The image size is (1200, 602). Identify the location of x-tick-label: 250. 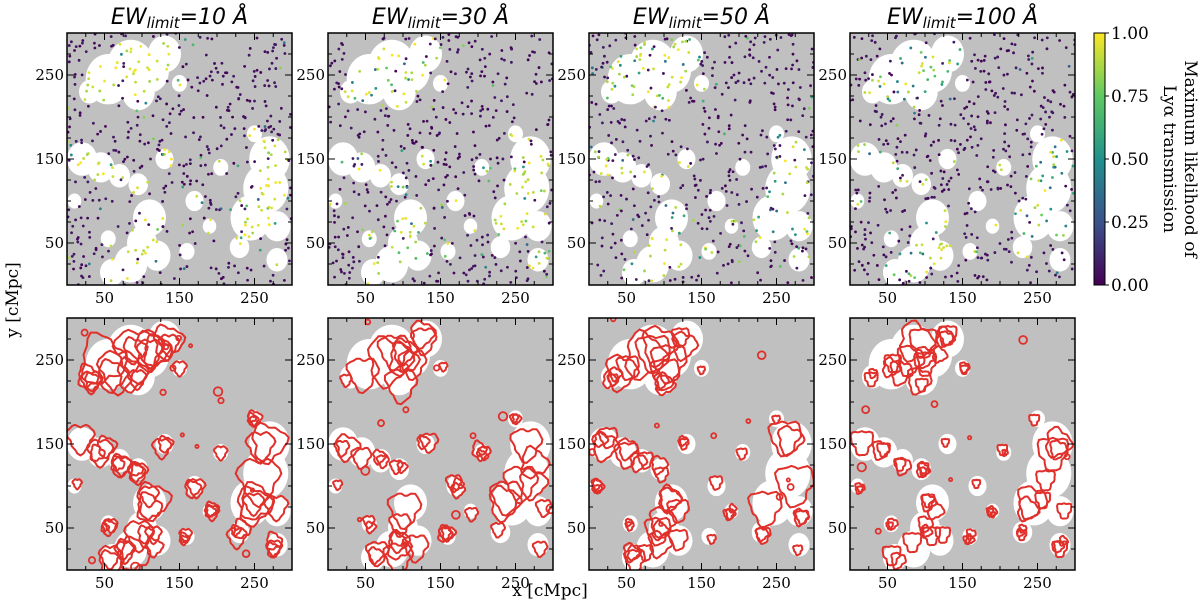
(776, 583).